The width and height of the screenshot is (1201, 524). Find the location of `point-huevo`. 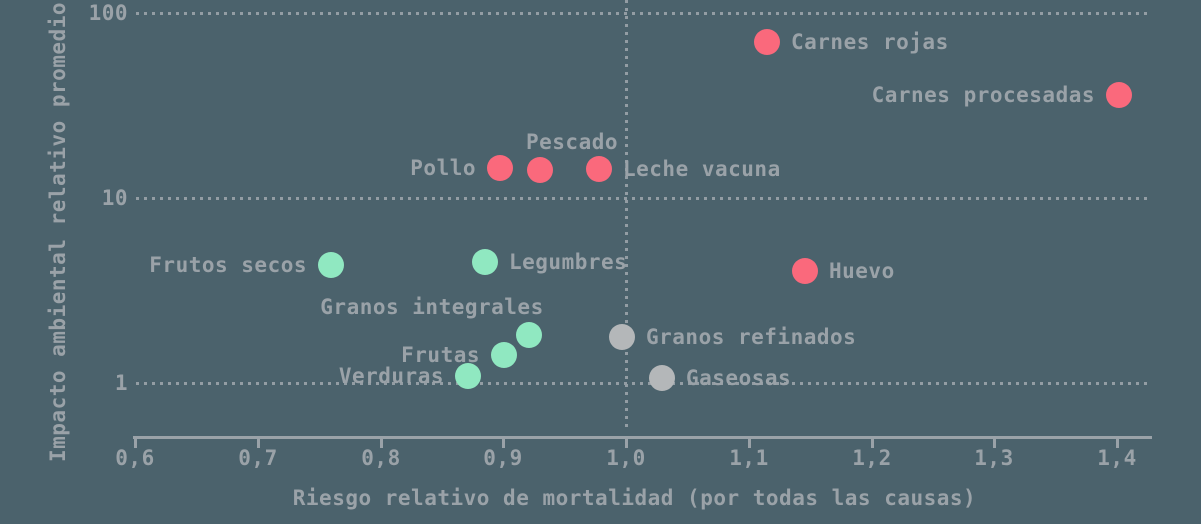

point-huevo is located at coordinates (805, 271).